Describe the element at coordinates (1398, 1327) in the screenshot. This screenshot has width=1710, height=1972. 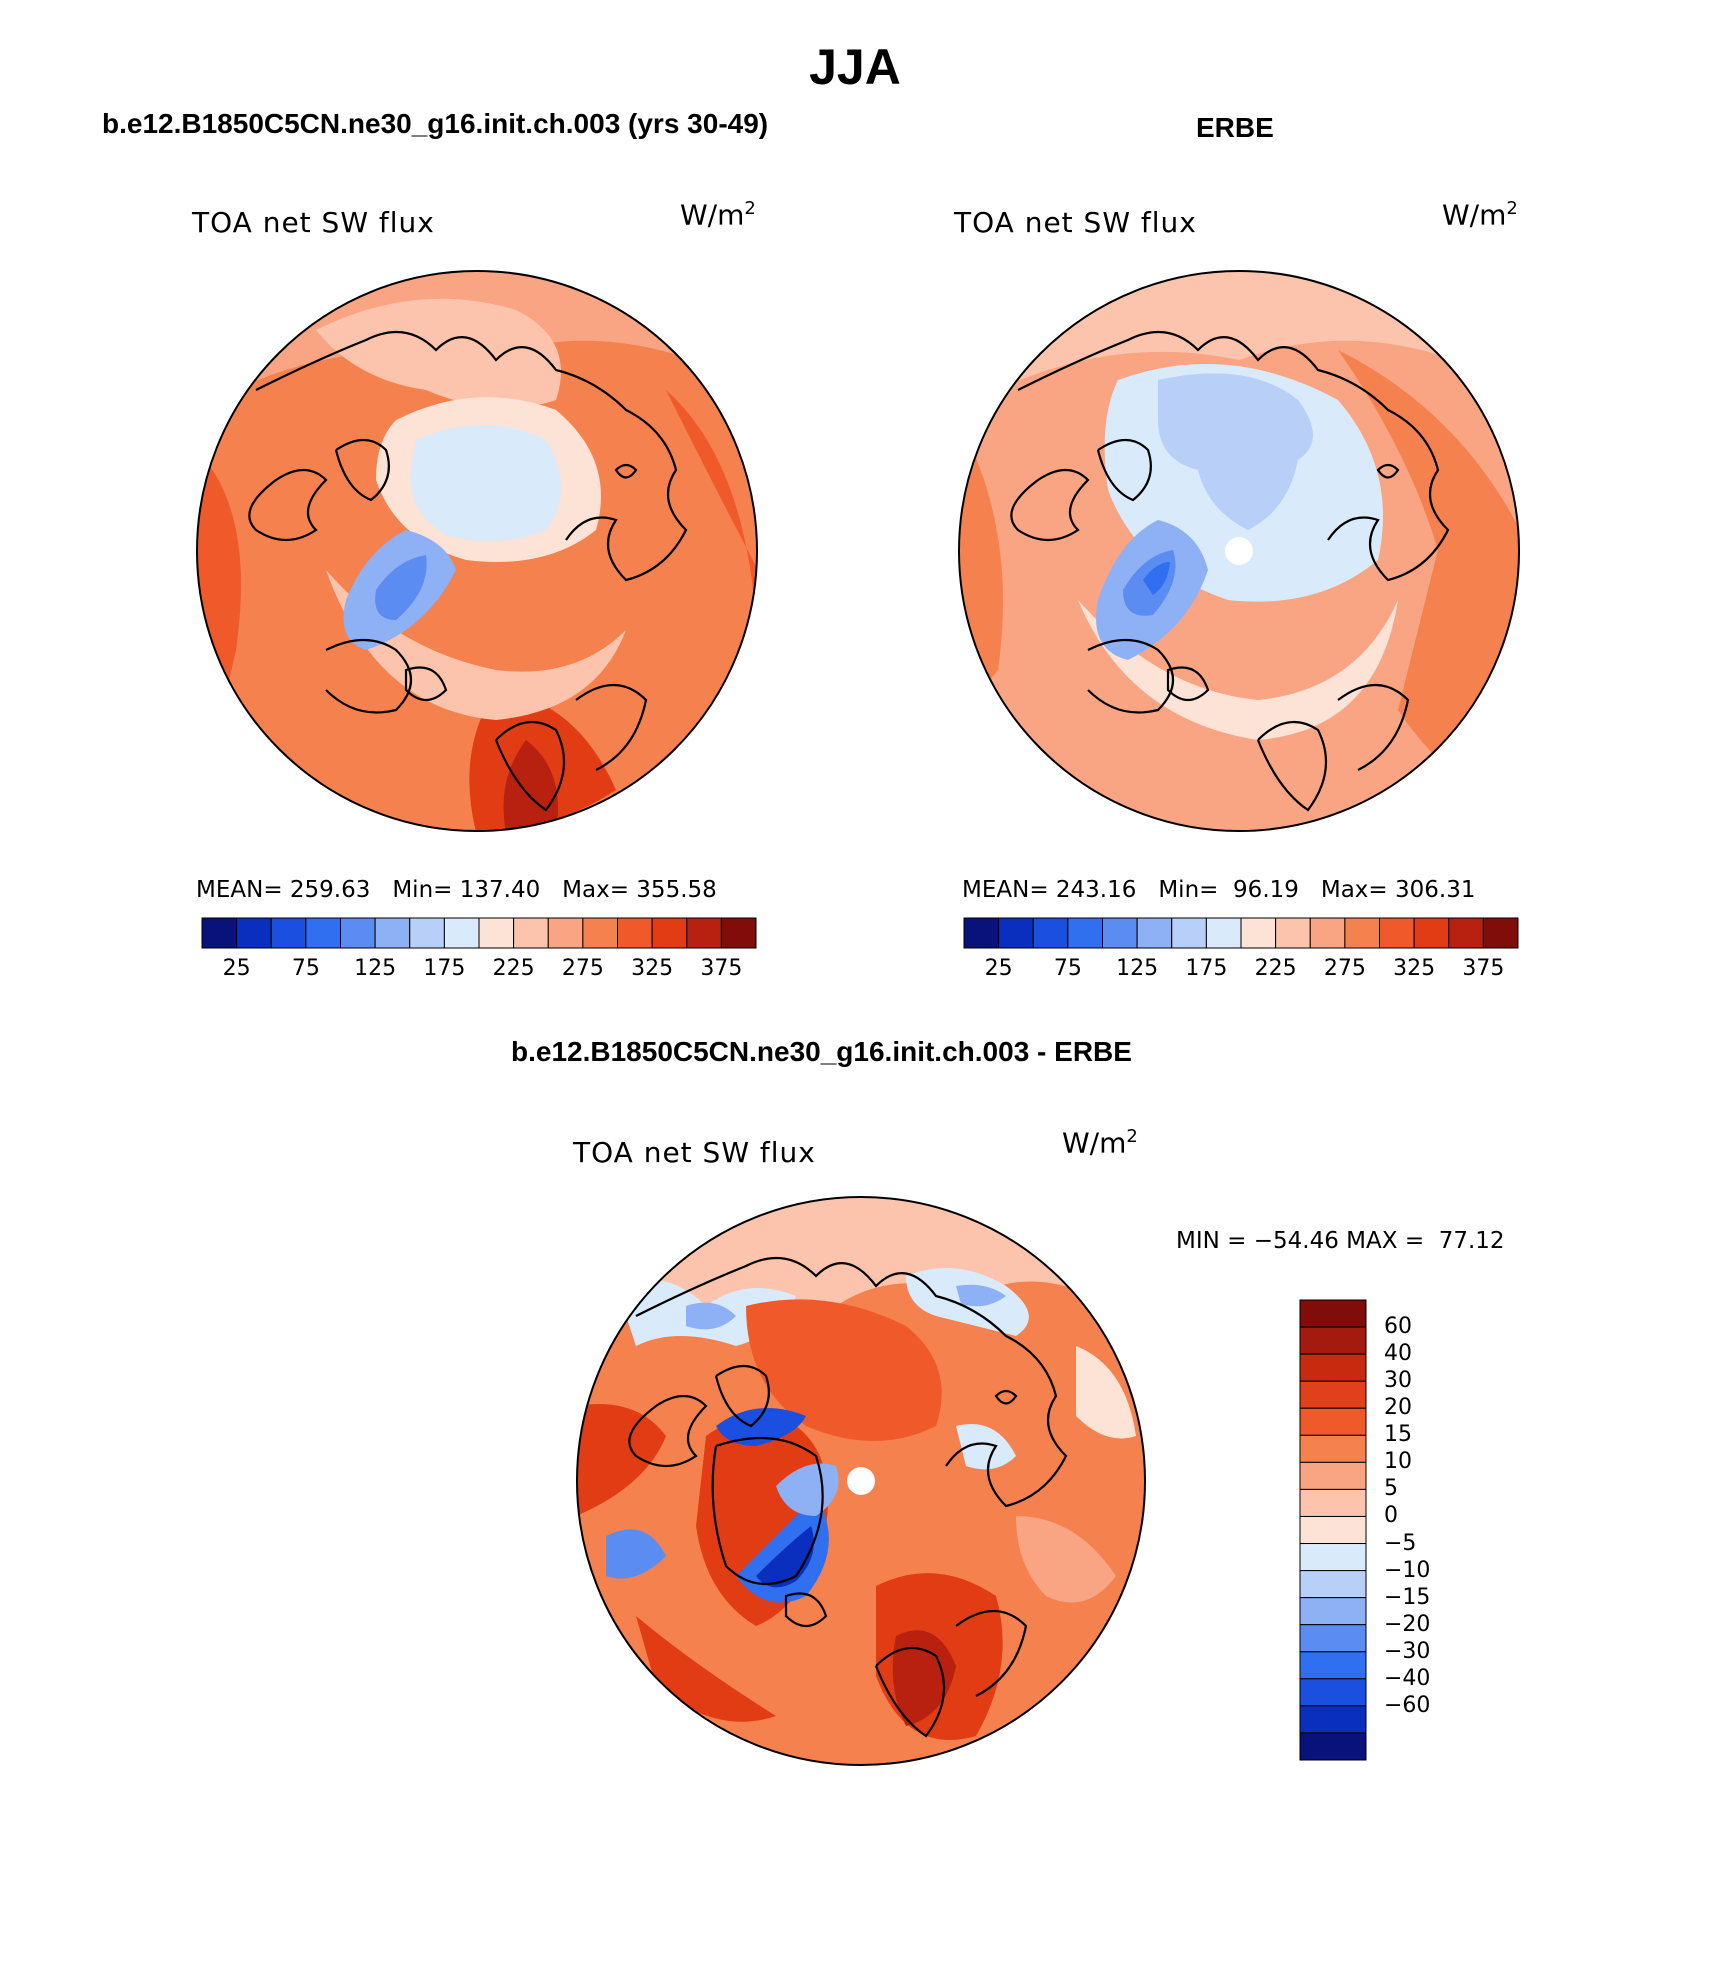
I see `diff-colorbar-tick-label: 60` at that location.